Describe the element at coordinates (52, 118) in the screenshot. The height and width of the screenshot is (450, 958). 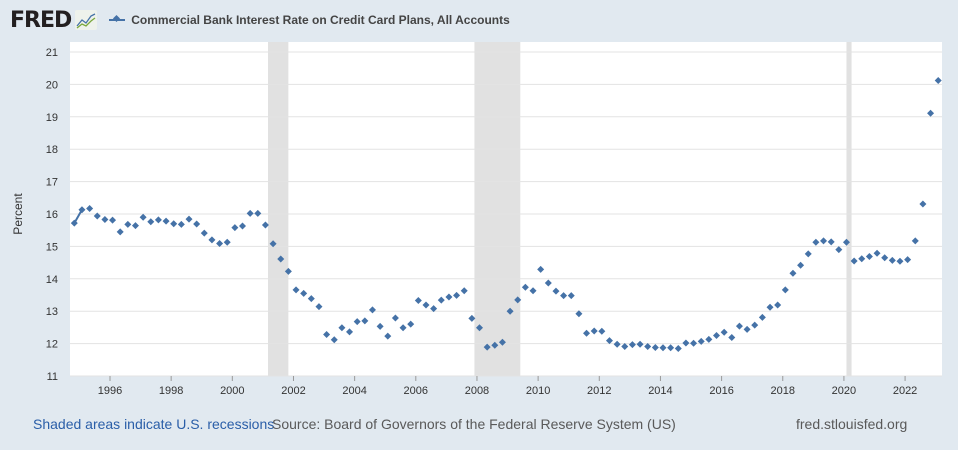
I see `y-tick-label: 19` at that location.